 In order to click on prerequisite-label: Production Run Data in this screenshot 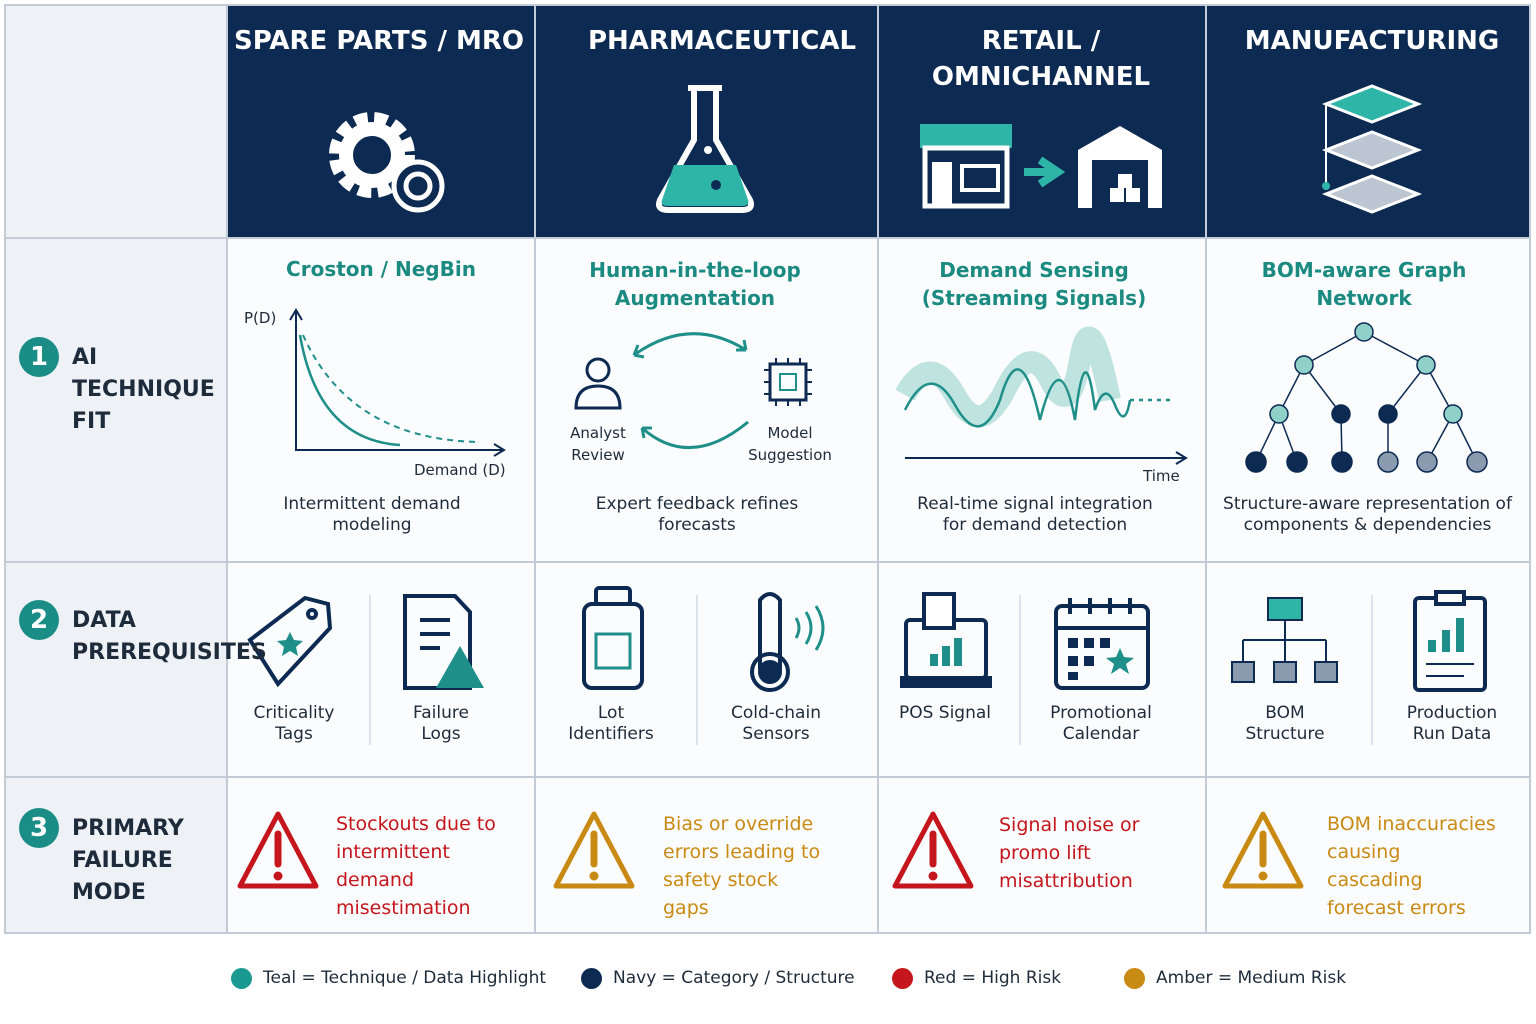, I will do `click(1452, 723)`.